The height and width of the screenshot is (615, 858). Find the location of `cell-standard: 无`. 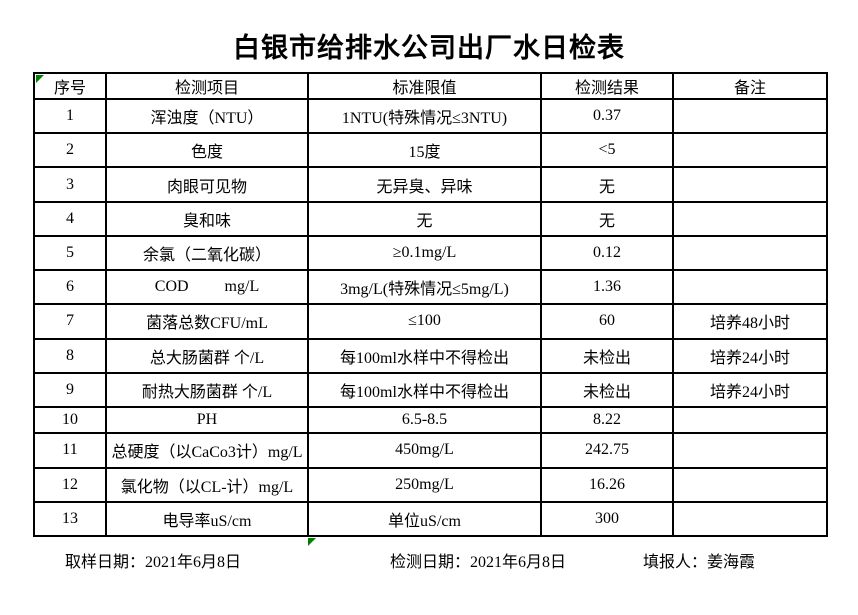

cell-standard: 无 is located at coordinates (424, 218).